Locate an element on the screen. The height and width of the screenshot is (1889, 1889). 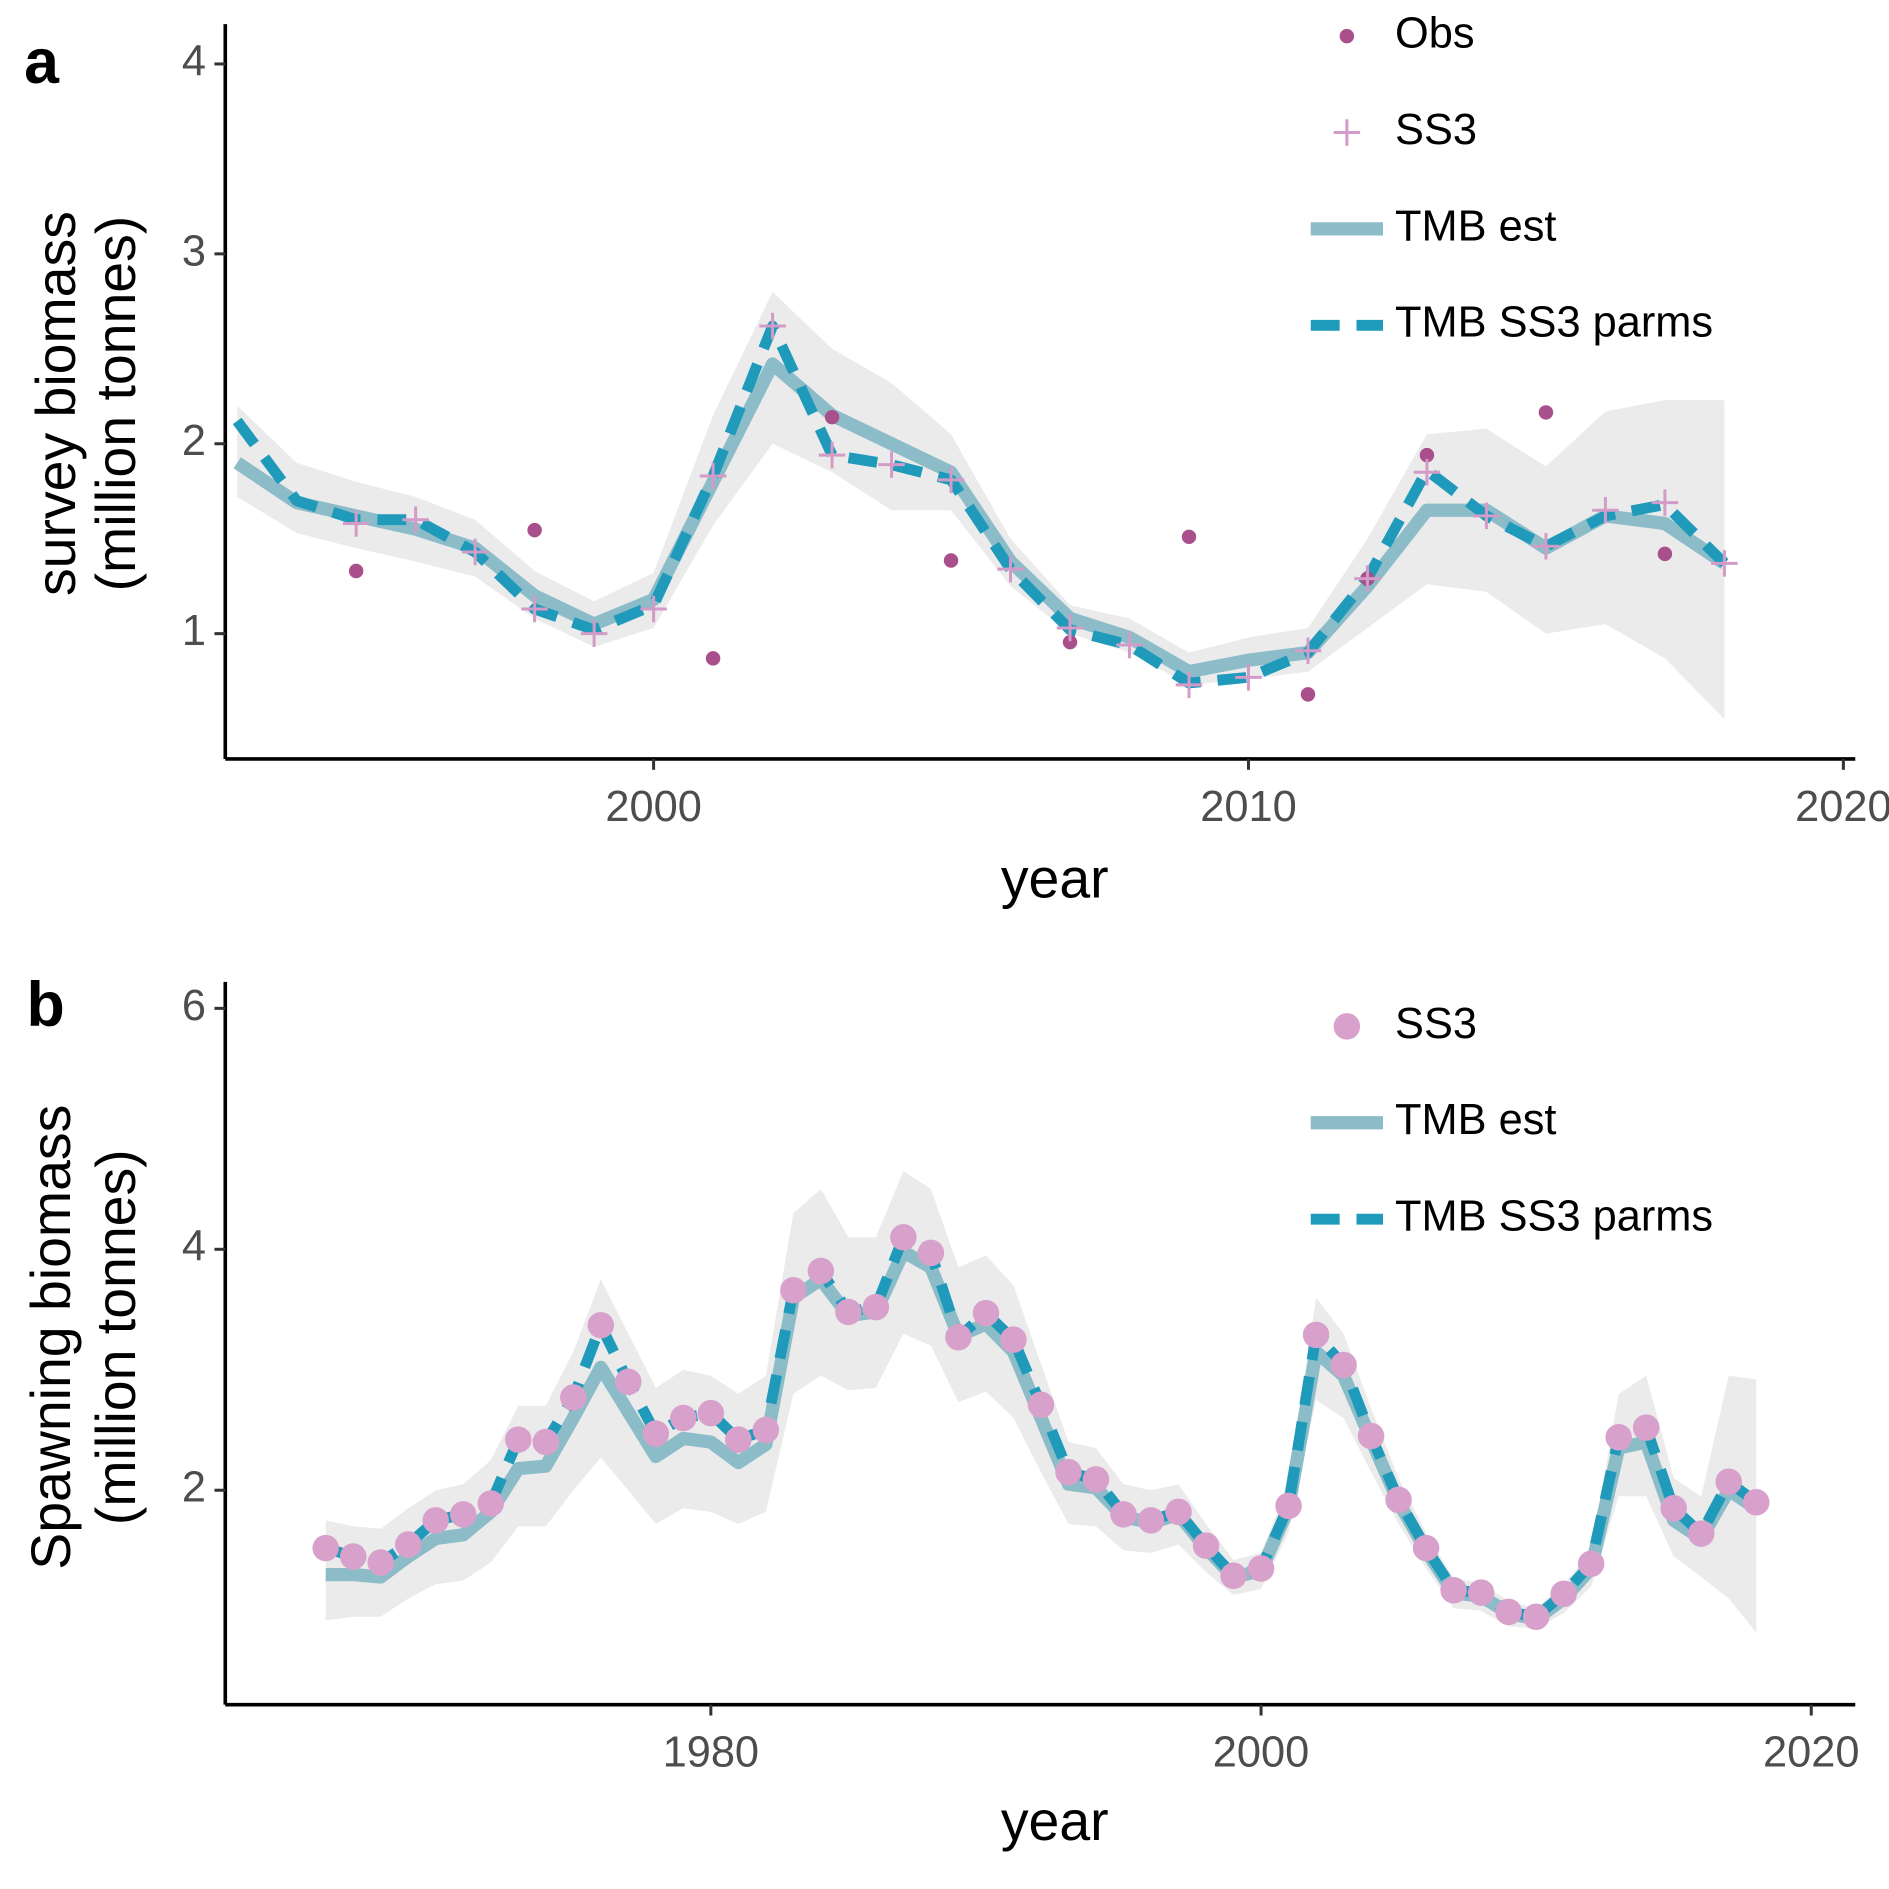
panel-label: a is located at coordinates (42, 62).